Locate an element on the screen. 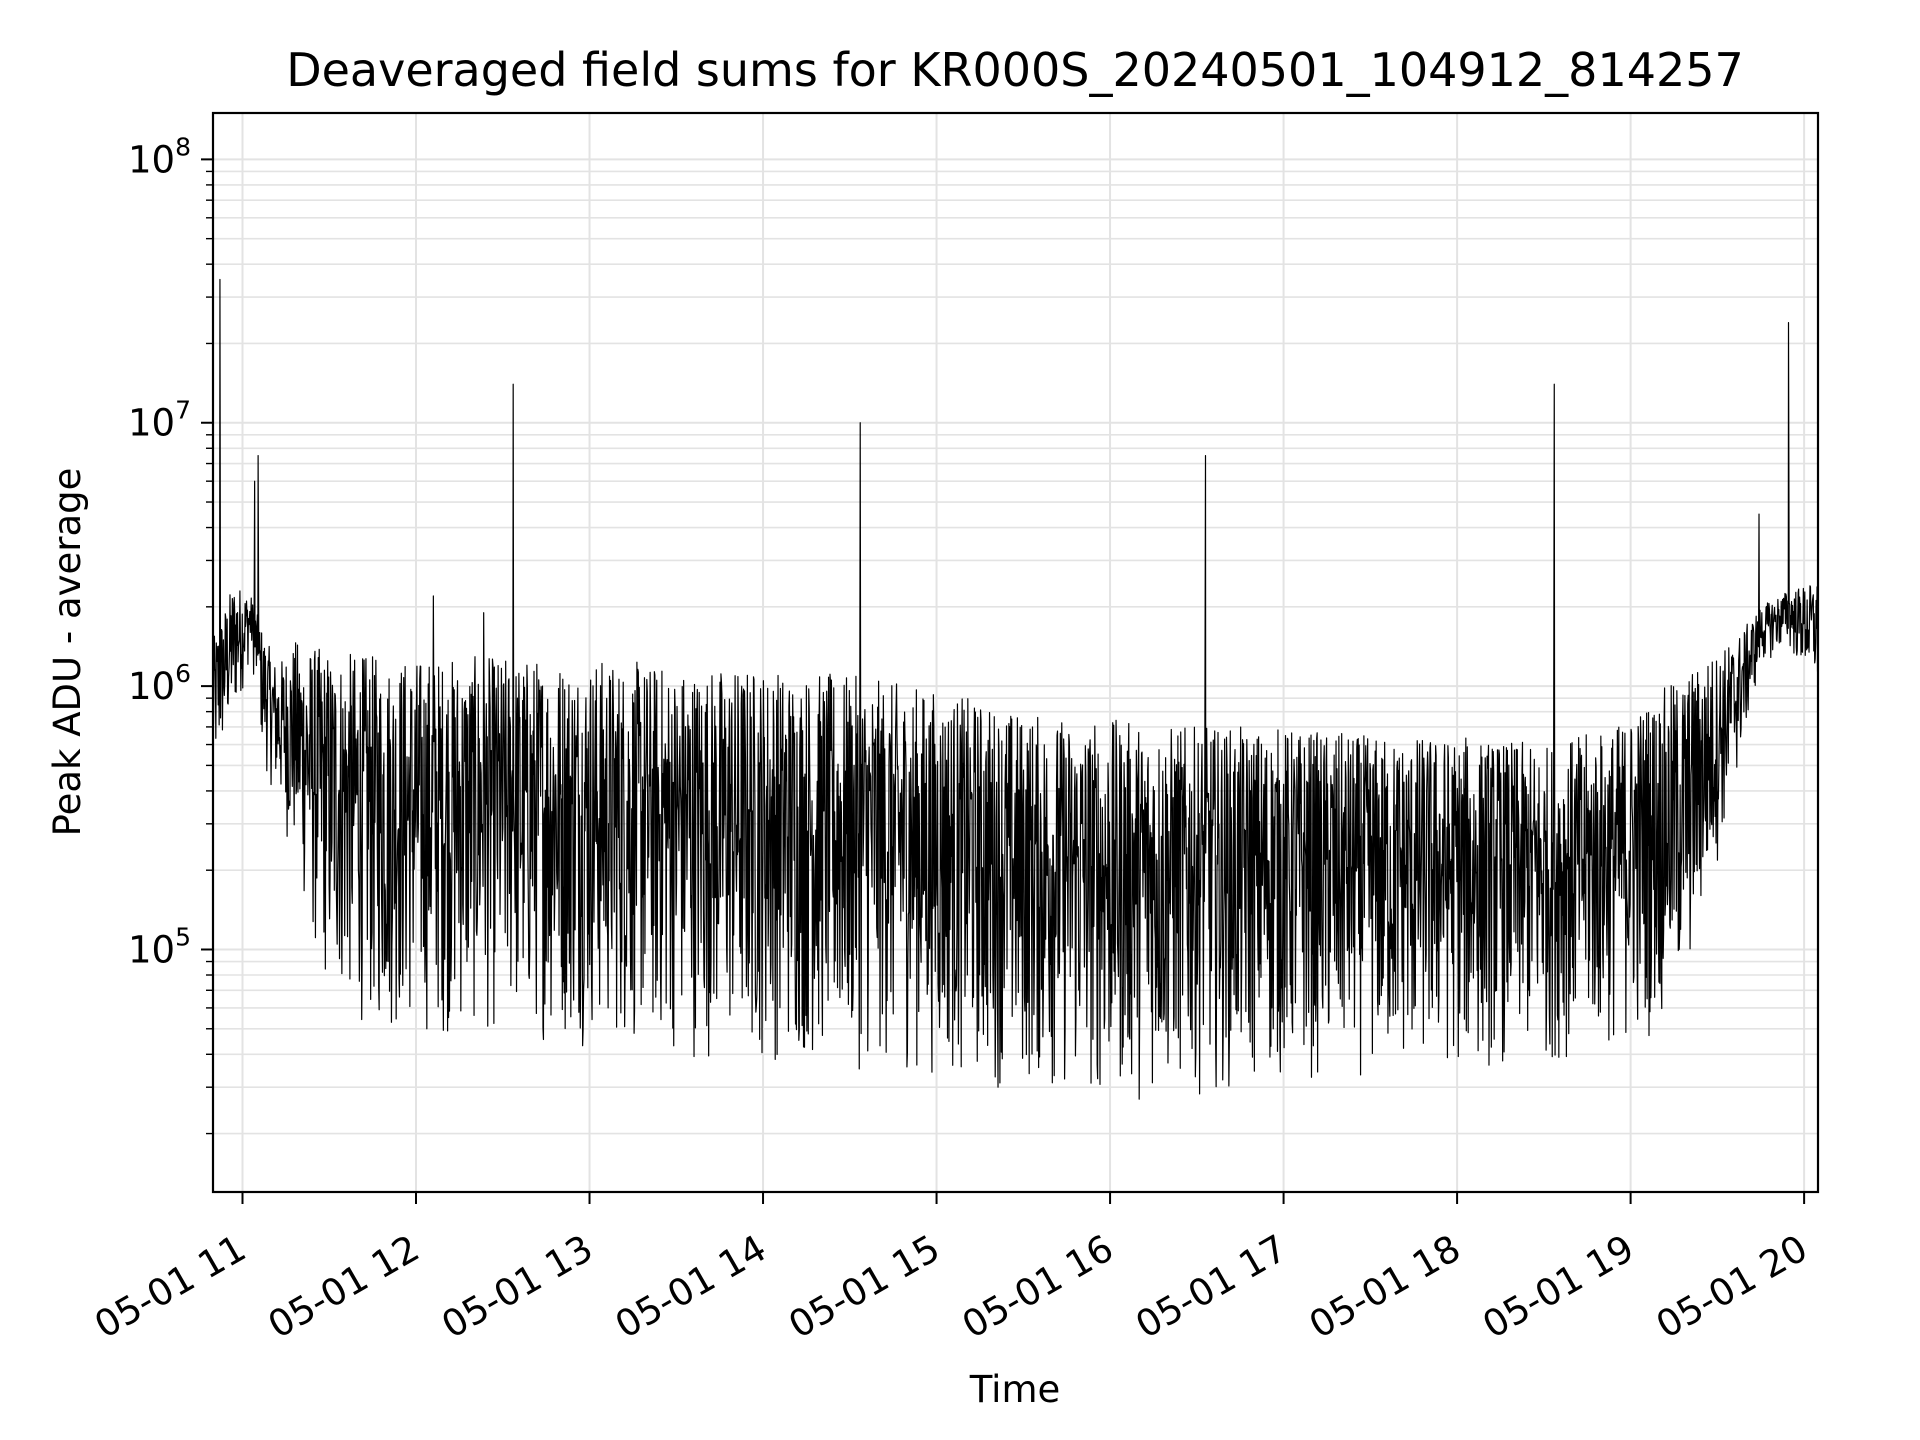  y-axis-label: Peak ADU - average is located at coordinates (67, 652).